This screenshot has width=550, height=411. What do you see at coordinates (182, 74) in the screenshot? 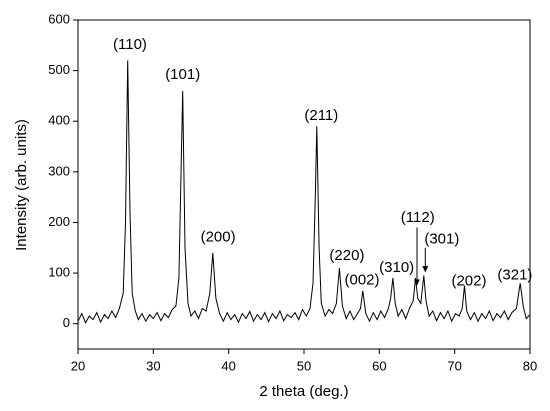
I see `peak-label: (101)` at bounding box center [182, 74].